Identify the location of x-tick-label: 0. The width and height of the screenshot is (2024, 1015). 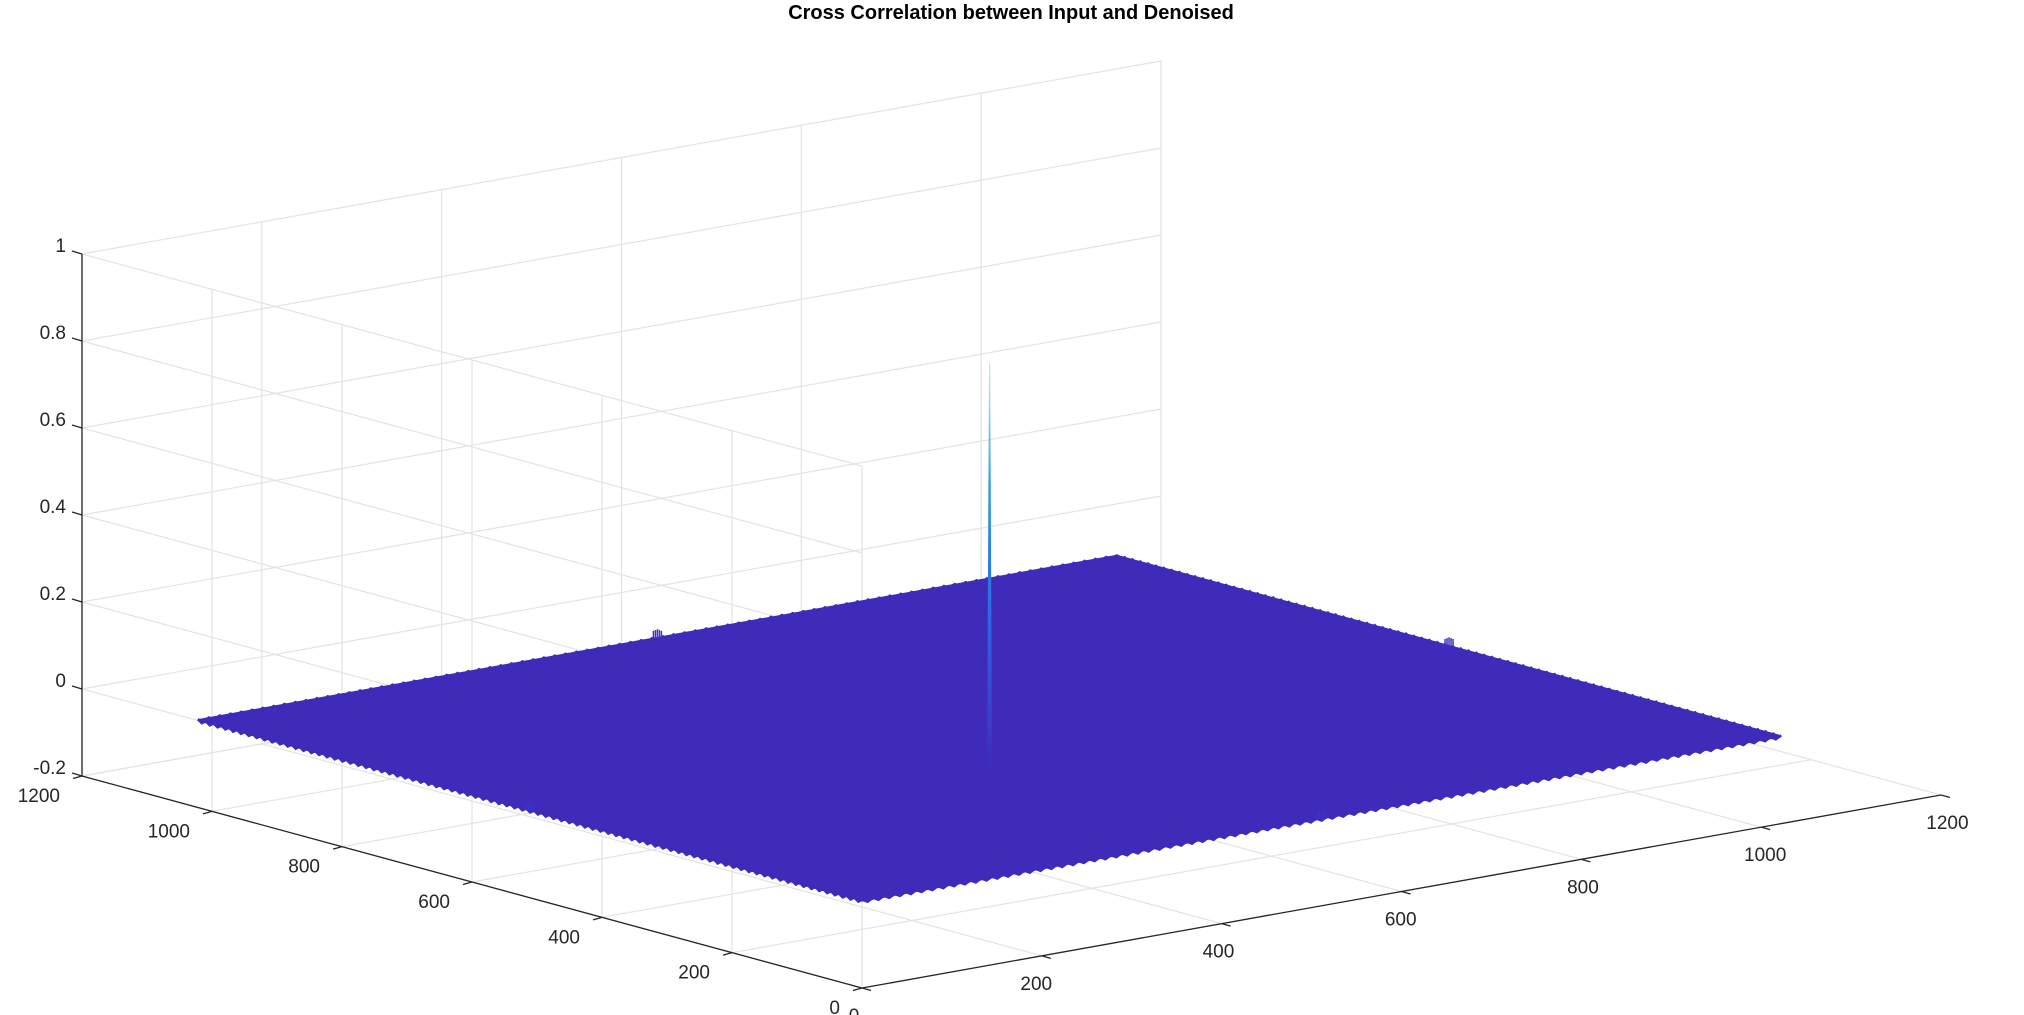
(854, 1010).